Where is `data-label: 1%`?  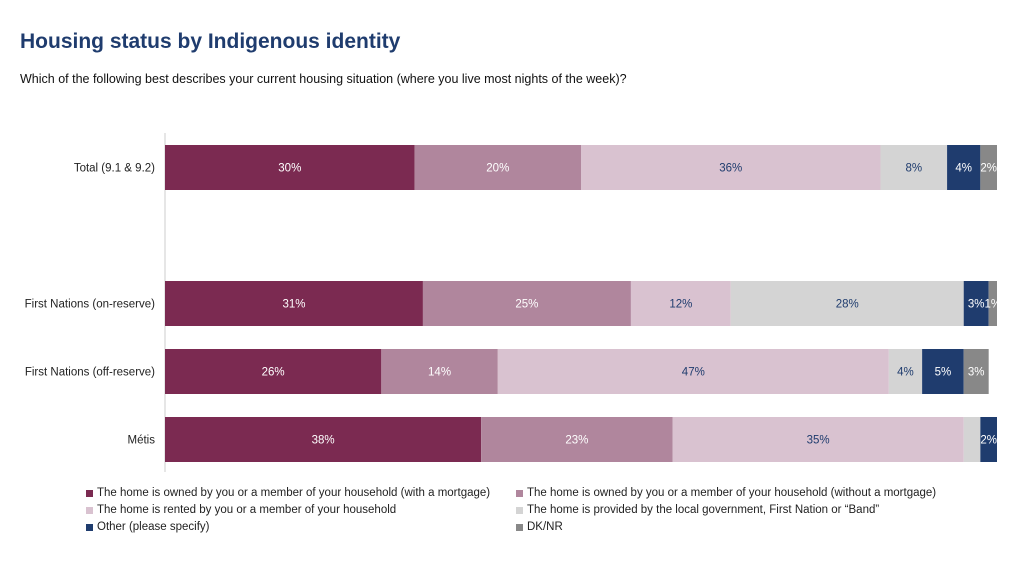 data-label: 1% is located at coordinates (993, 305).